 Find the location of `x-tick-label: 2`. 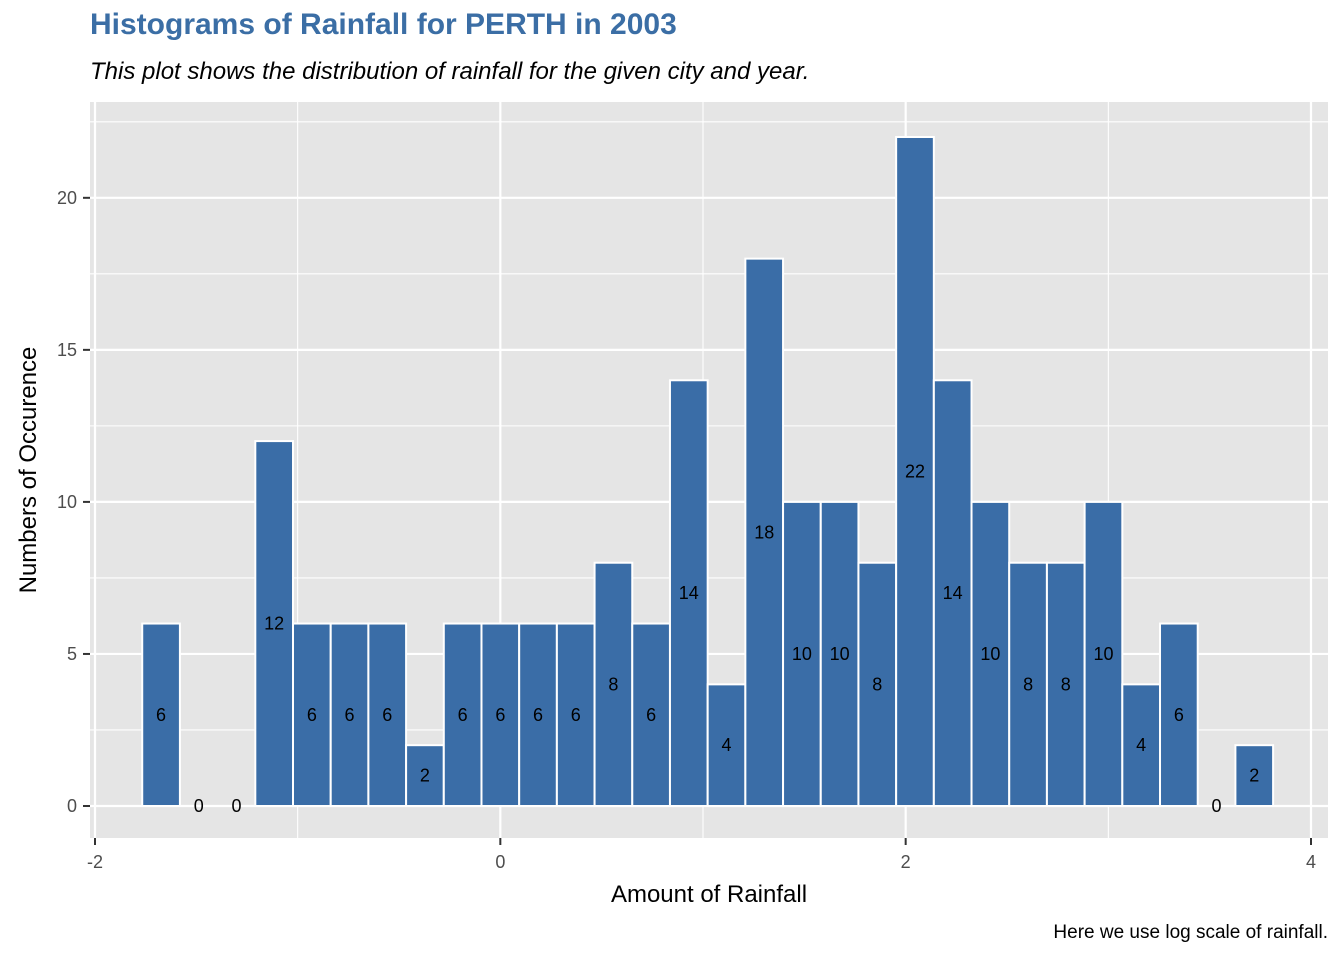

x-tick-label: 2 is located at coordinates (906, 862).